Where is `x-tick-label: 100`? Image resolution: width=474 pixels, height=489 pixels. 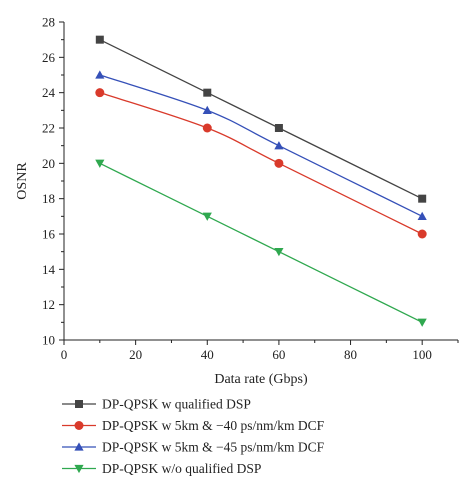 x-tick-label: 100 is located at coordinates (422, 354).